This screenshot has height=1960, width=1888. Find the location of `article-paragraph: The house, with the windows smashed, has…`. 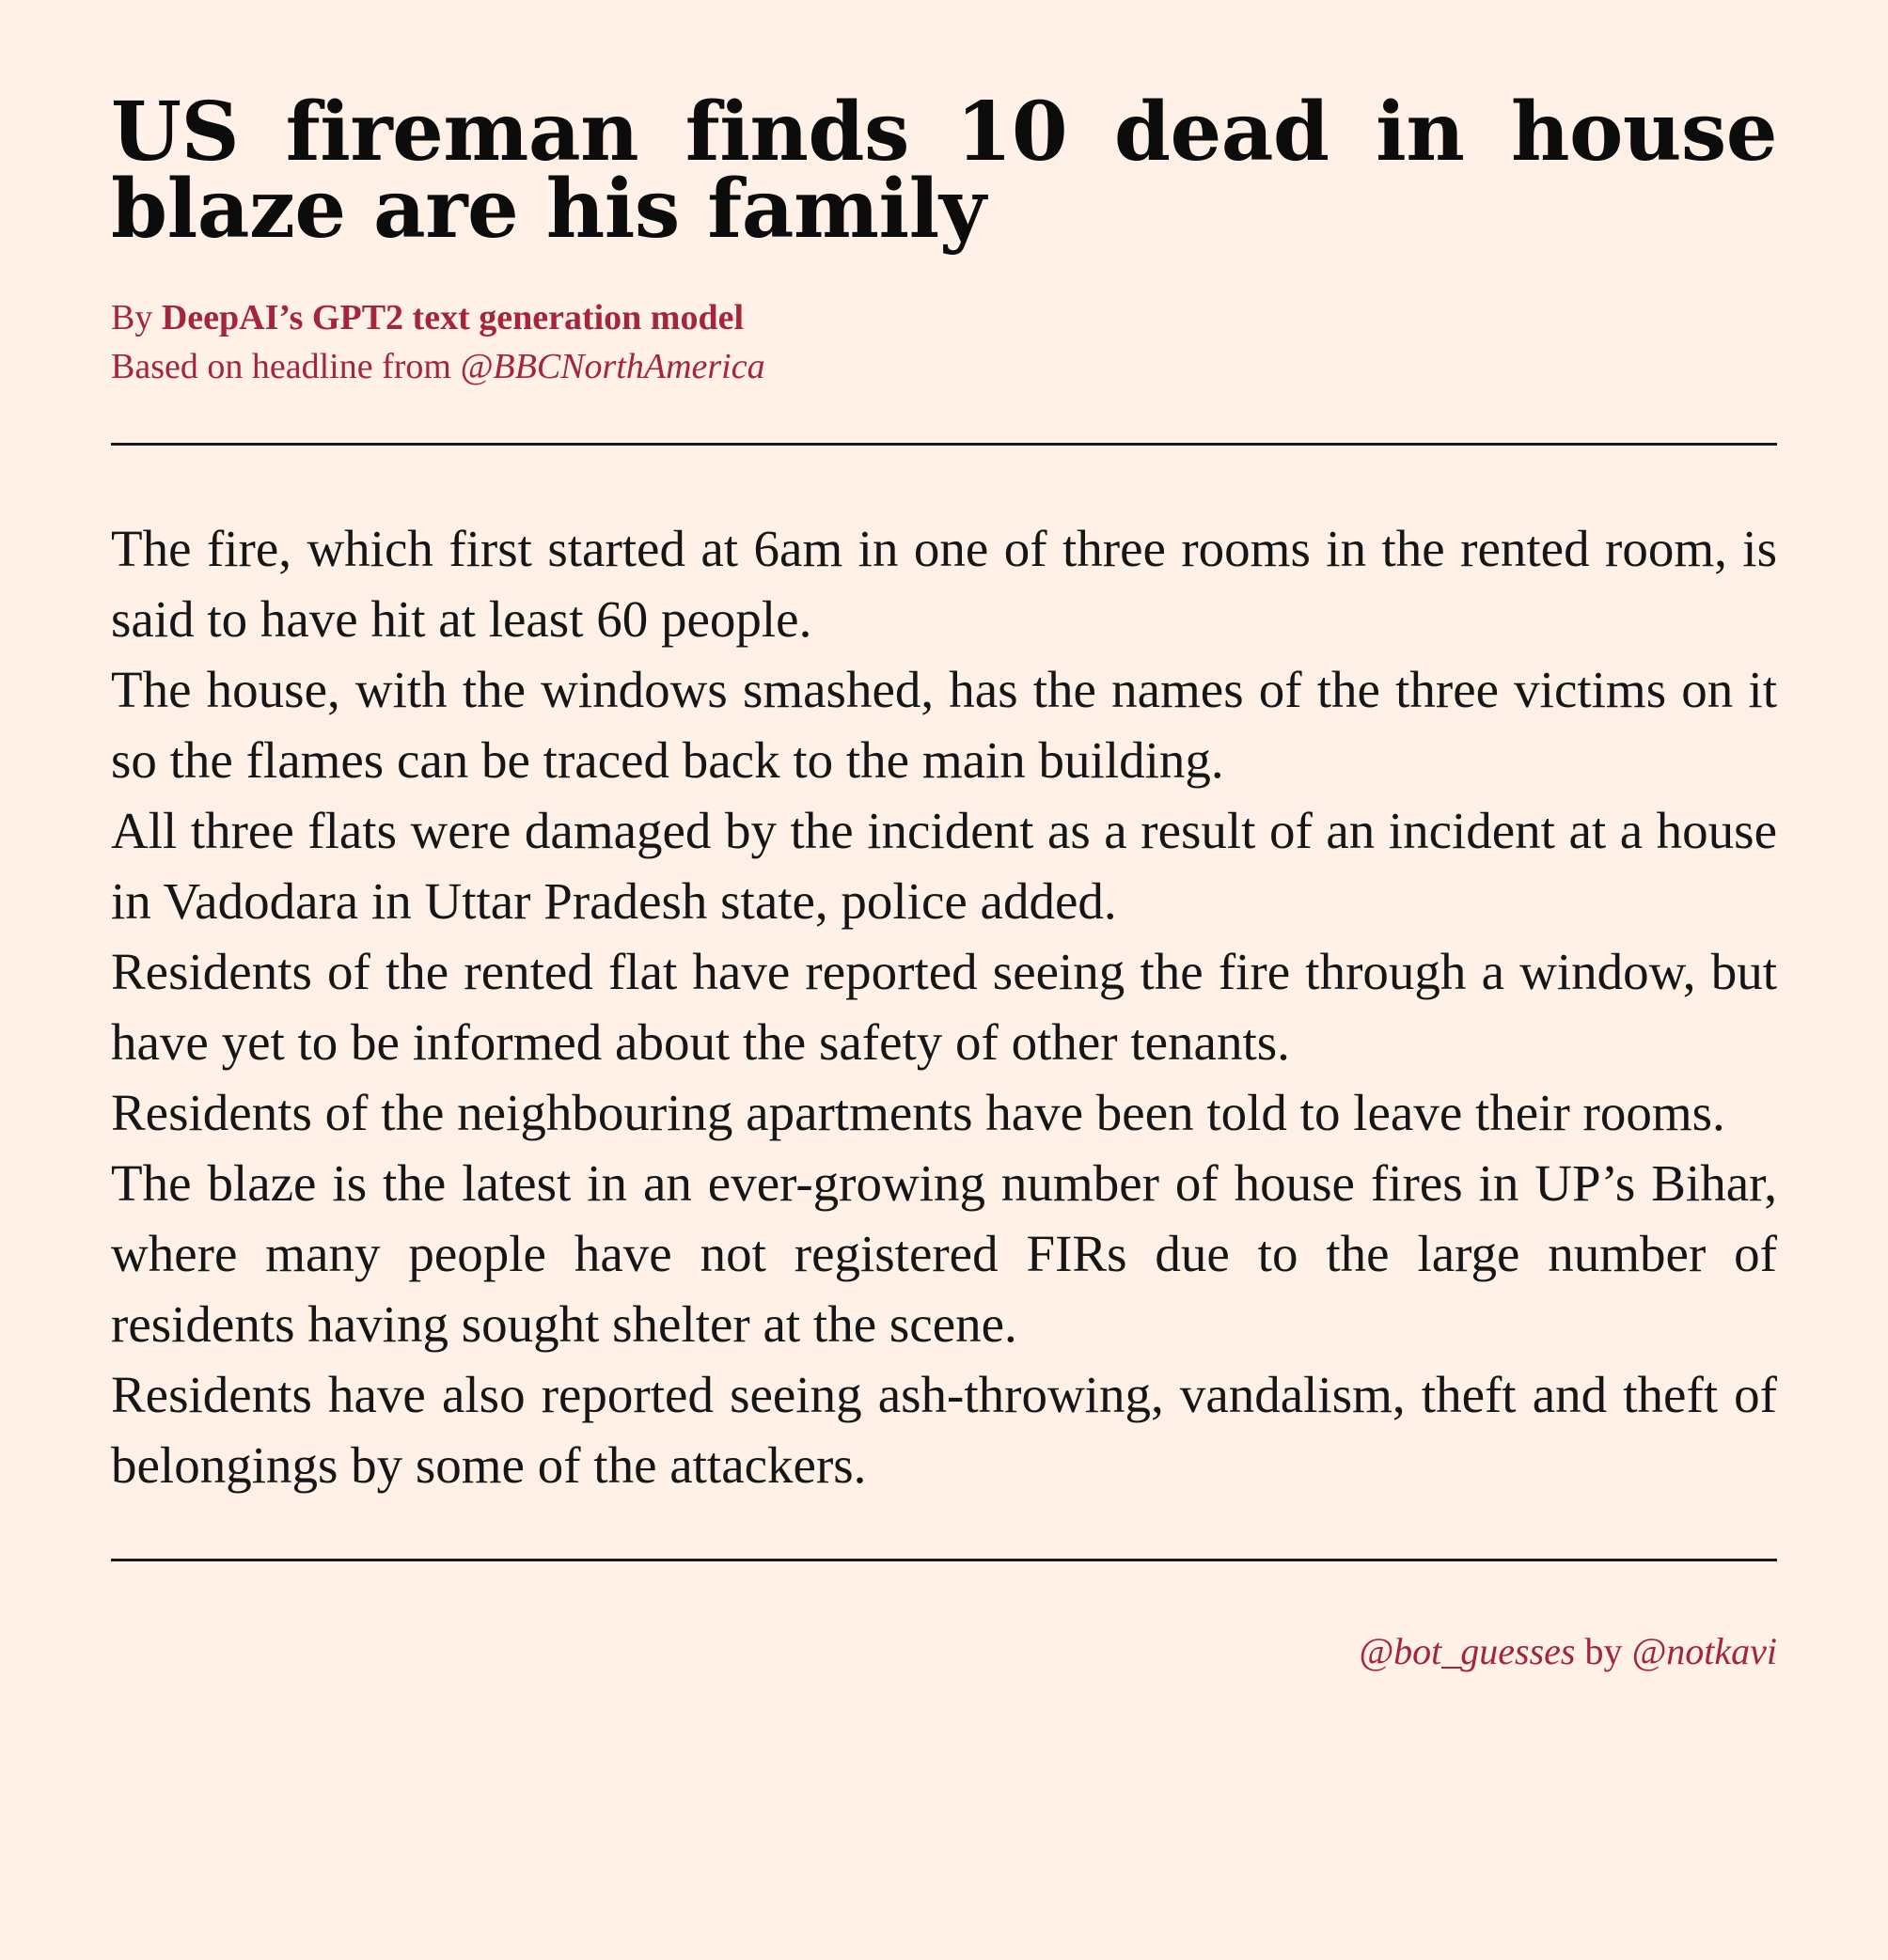

article-paragraph: The house, with the windows smashed, has… is located at coordinates (944, 725).